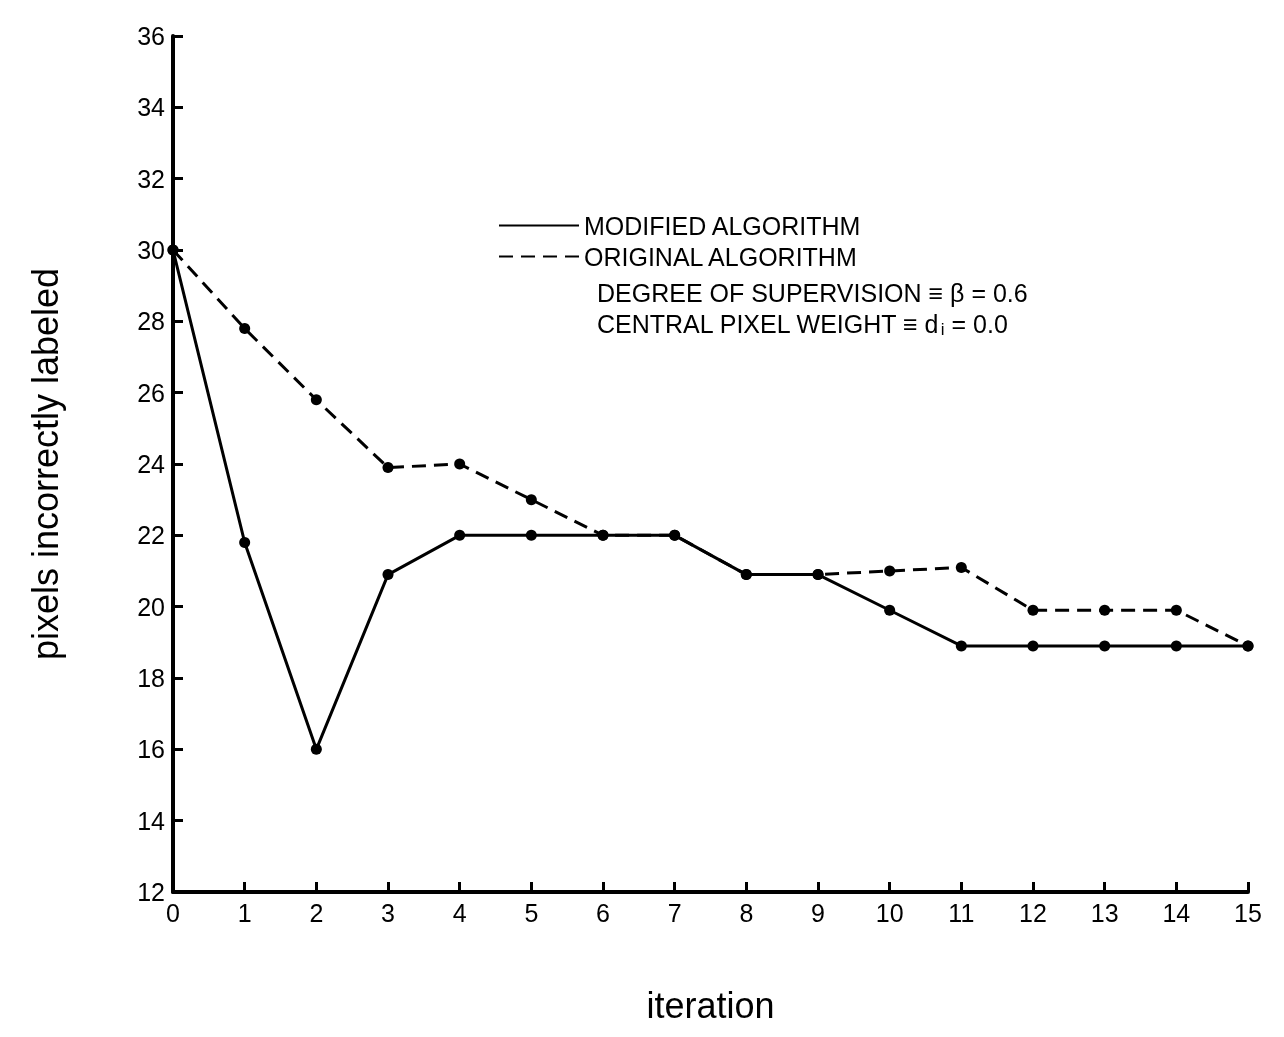  I want to click on x-tick-label: 15, so click(1248, 912).